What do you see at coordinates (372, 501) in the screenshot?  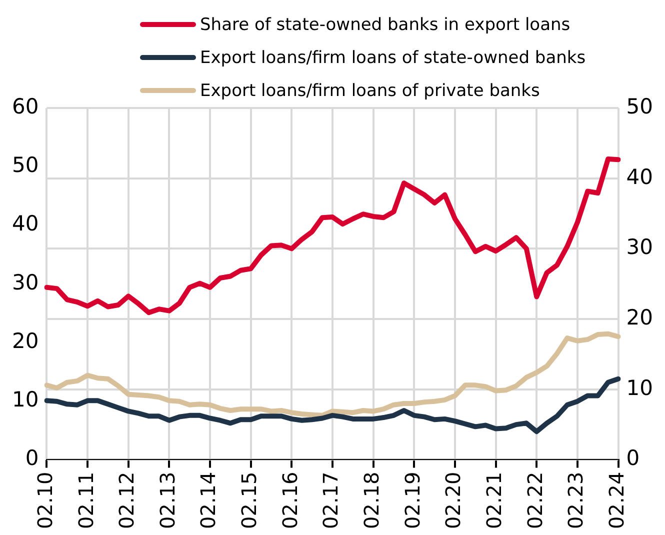 I see `x-tick-label: 02.18` at bounding box center [372, 501].